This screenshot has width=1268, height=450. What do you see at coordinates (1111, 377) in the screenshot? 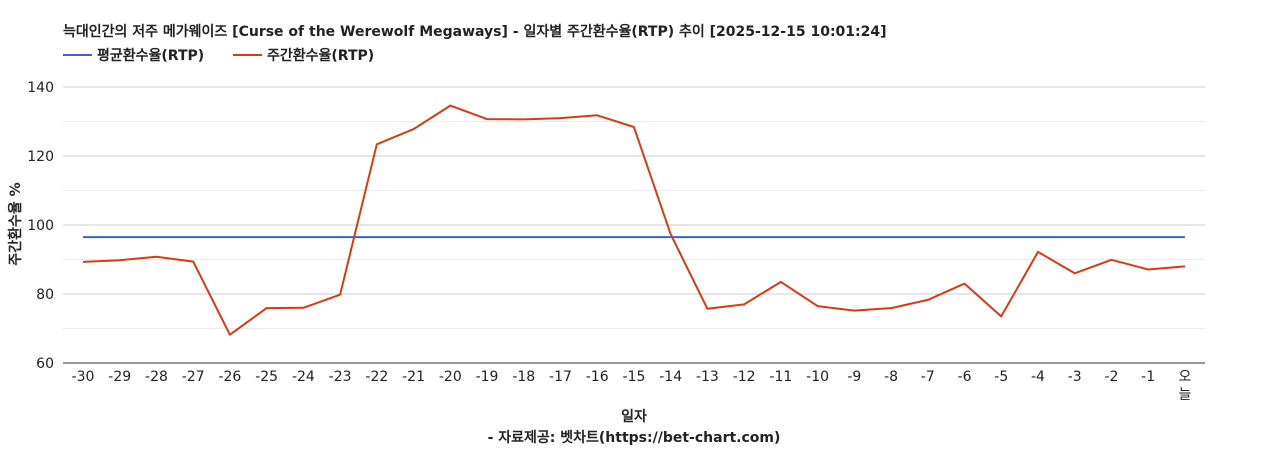
I see `x-tick-label: -2` at bounding box center [1111, 377].